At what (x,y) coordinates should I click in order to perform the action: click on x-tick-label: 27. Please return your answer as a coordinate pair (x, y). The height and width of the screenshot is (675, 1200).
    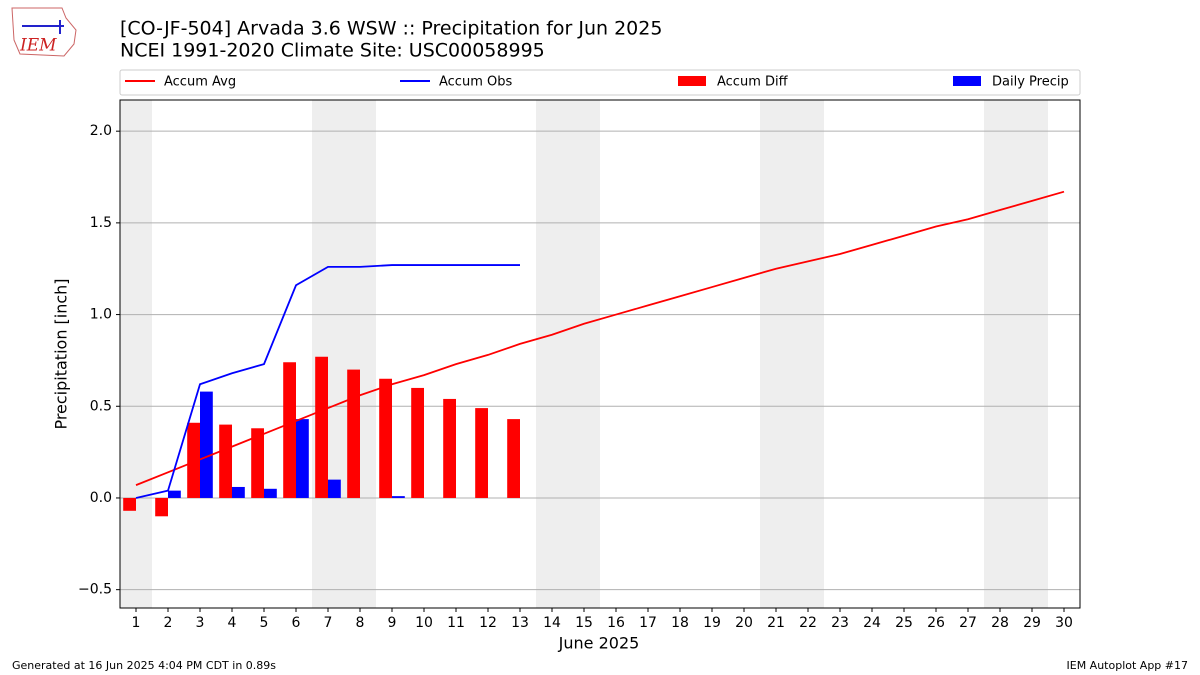
    Looking at the image, I should click on (968, 623).